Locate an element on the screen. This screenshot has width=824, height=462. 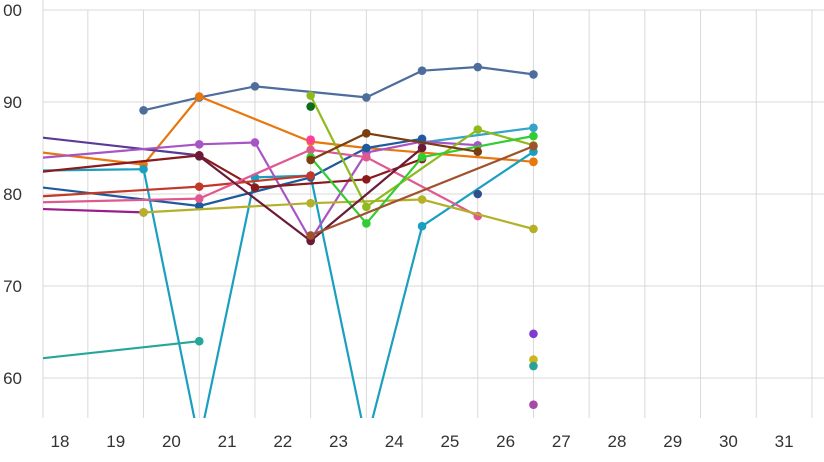
y-tick-label: 00 is located at coordinates (12, 10).